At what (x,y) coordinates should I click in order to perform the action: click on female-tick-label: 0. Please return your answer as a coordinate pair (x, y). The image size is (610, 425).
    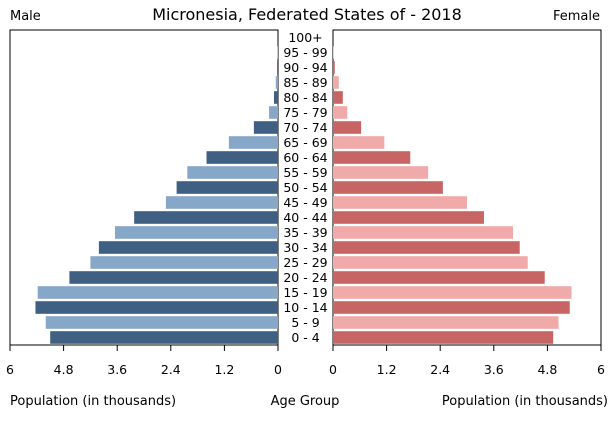
    Looking at the image, I should click on (333, 369).